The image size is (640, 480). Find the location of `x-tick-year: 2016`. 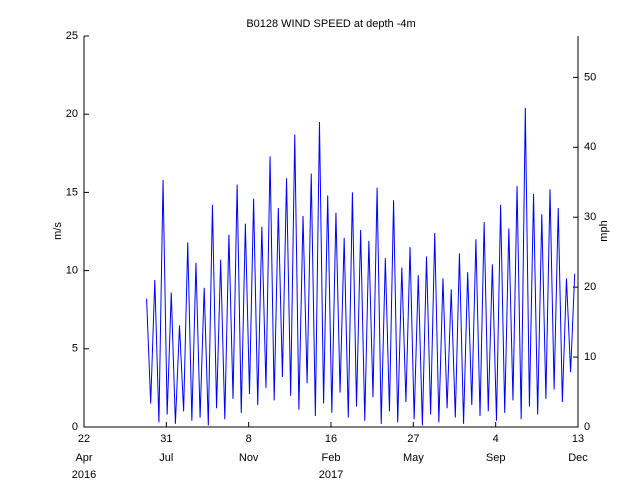

x-tick-year: 2016 is located at coordinates (84, 474).